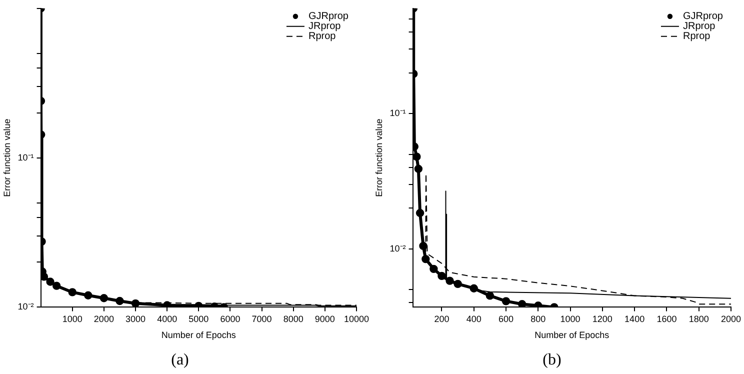  Describe the element at coordinates (135, 319) in the screenshot. I see `x-tick-label: 3000` at that location.